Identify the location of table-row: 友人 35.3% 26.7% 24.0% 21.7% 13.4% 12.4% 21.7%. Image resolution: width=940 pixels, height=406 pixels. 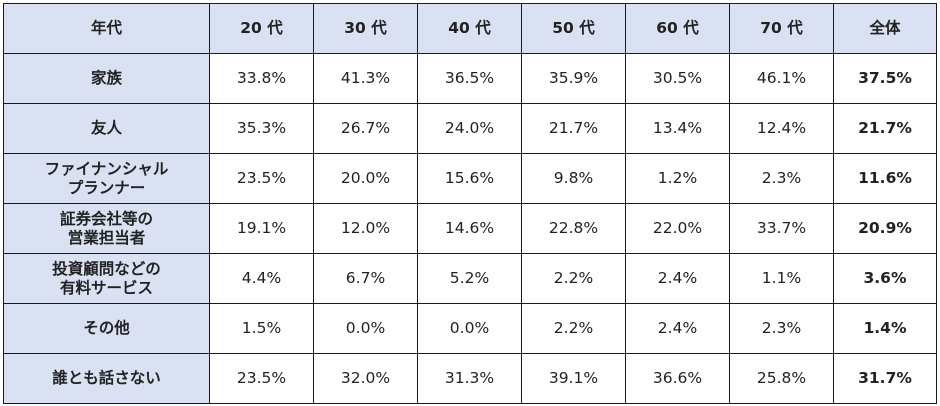
(470, 128).